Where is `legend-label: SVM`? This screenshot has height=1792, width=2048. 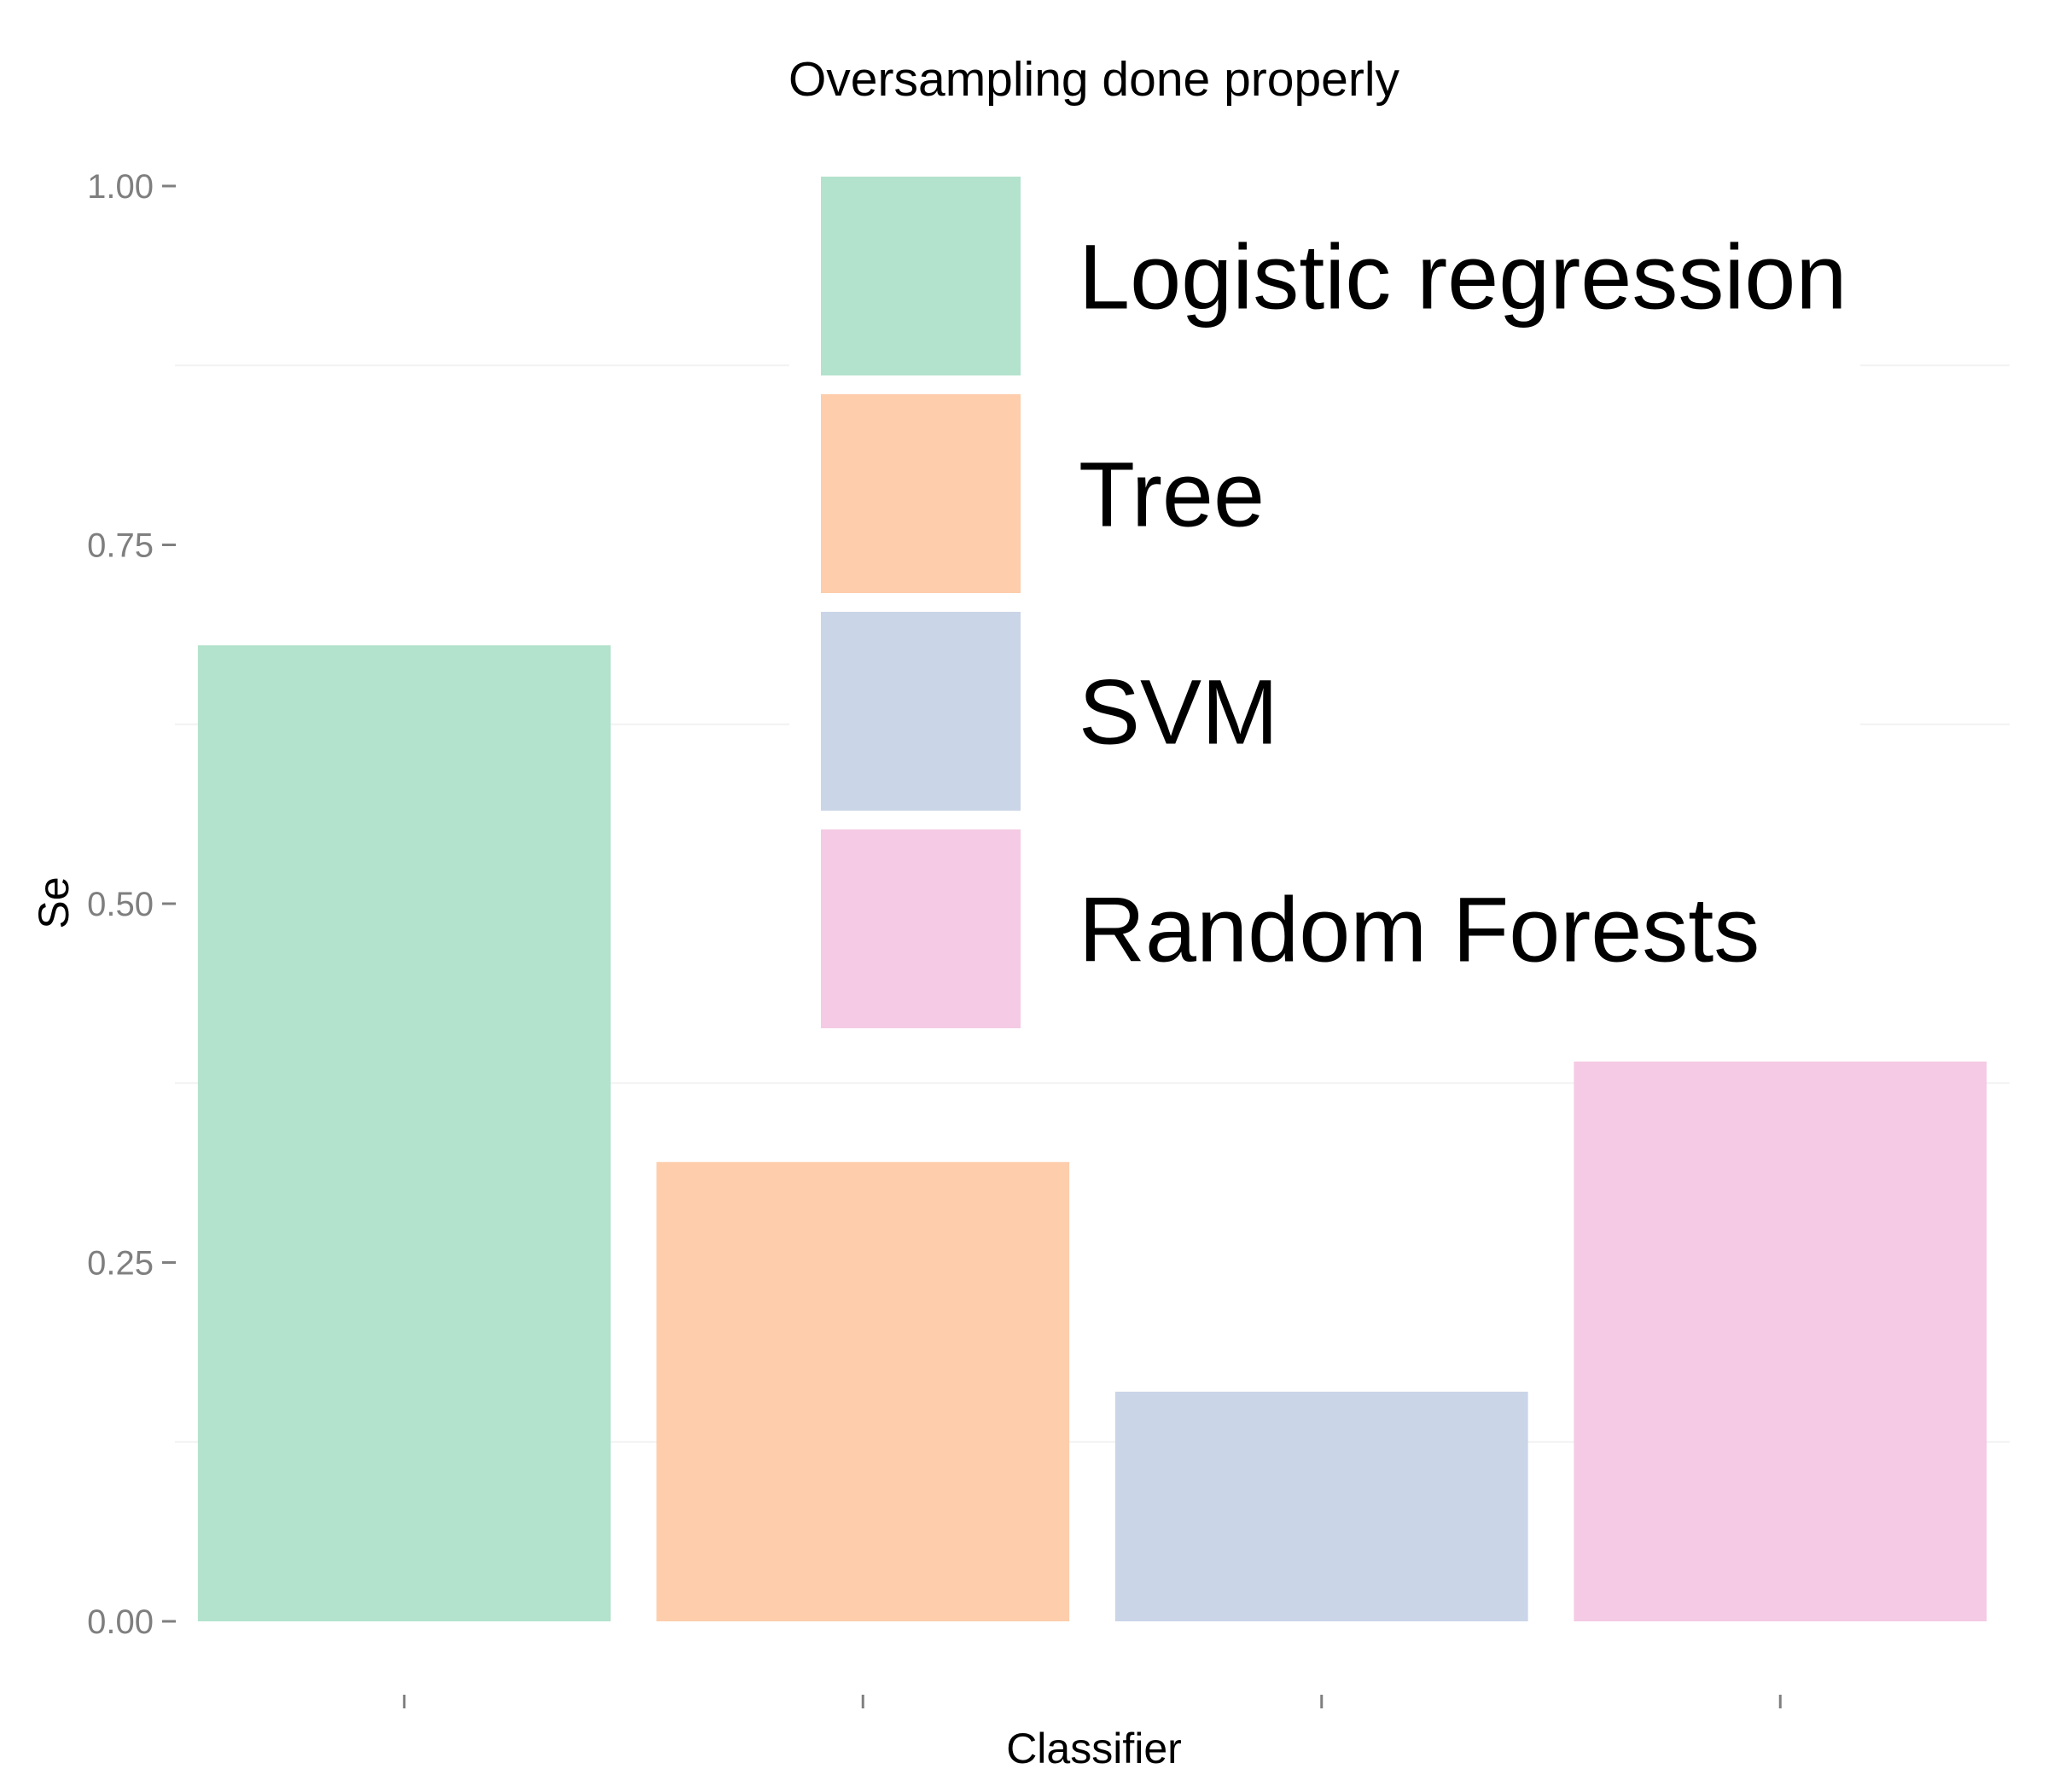
legend-label: SVM is located at coordinates (1178, 712).